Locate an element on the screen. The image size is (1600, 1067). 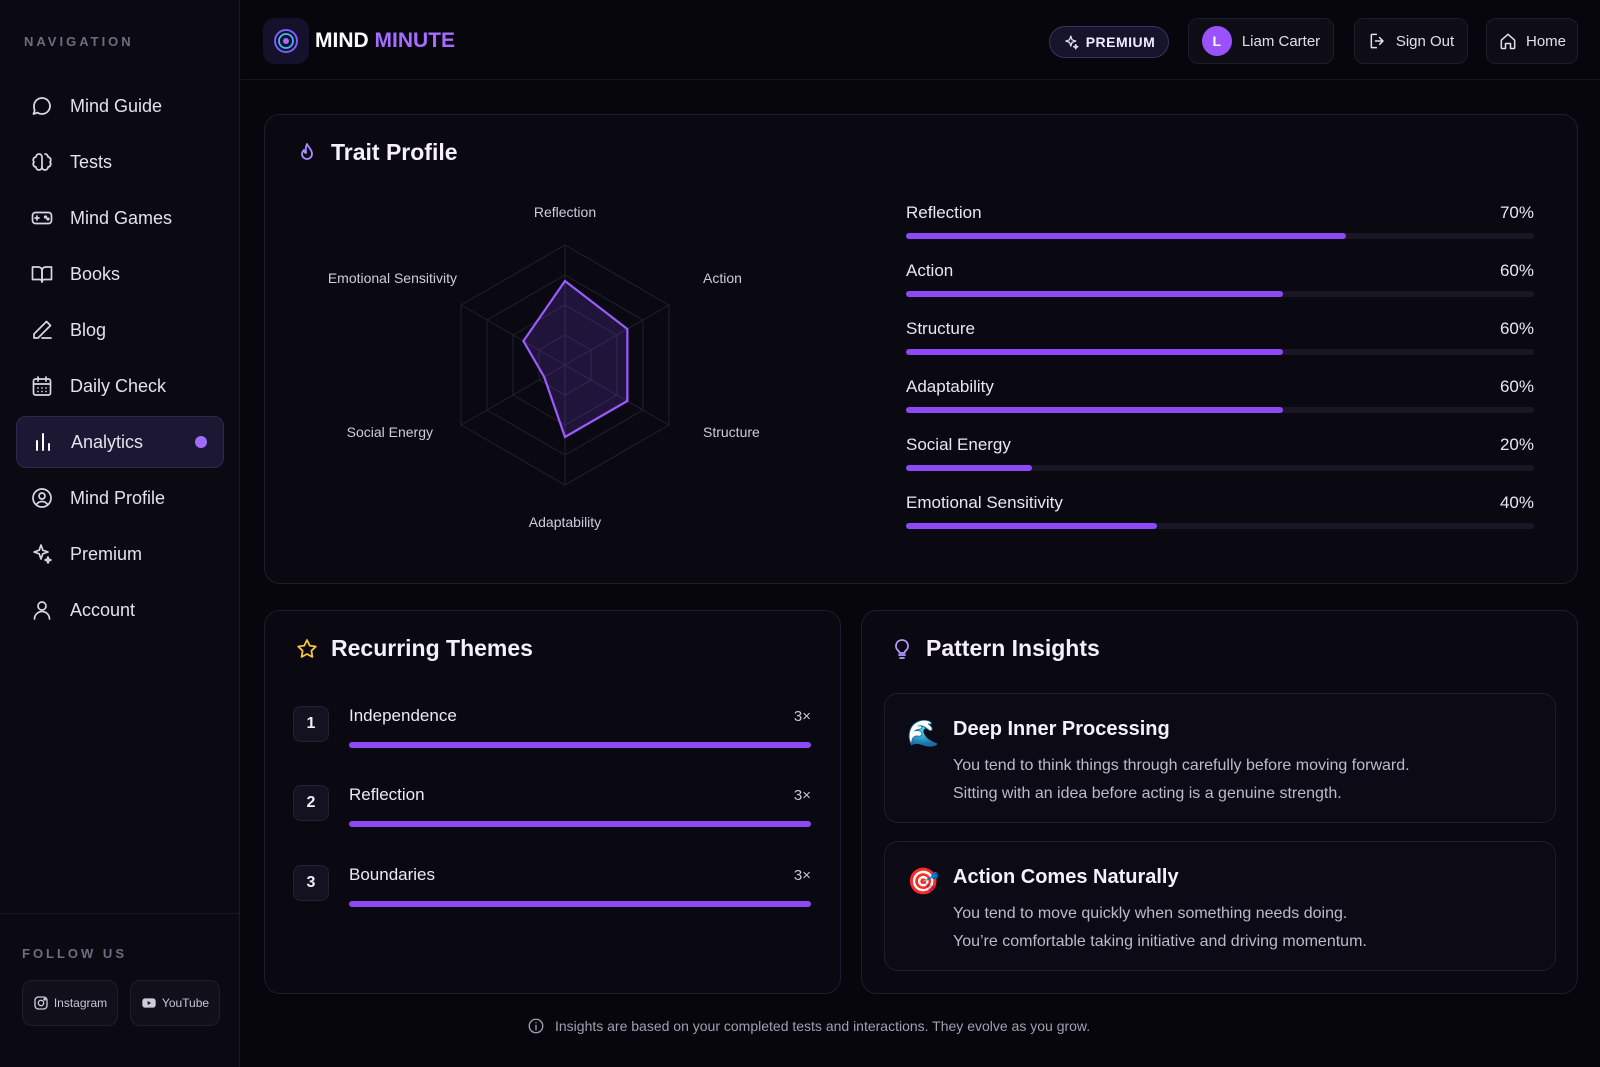
user-icon is located at coordinates (42, 610).